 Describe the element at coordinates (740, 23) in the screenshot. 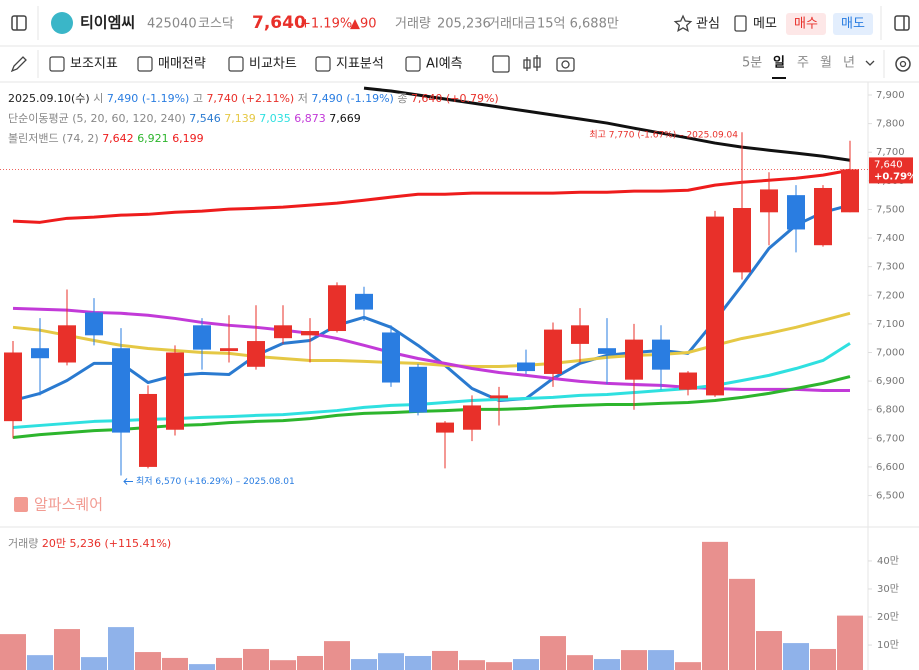

I see `memo-icon` at that location.